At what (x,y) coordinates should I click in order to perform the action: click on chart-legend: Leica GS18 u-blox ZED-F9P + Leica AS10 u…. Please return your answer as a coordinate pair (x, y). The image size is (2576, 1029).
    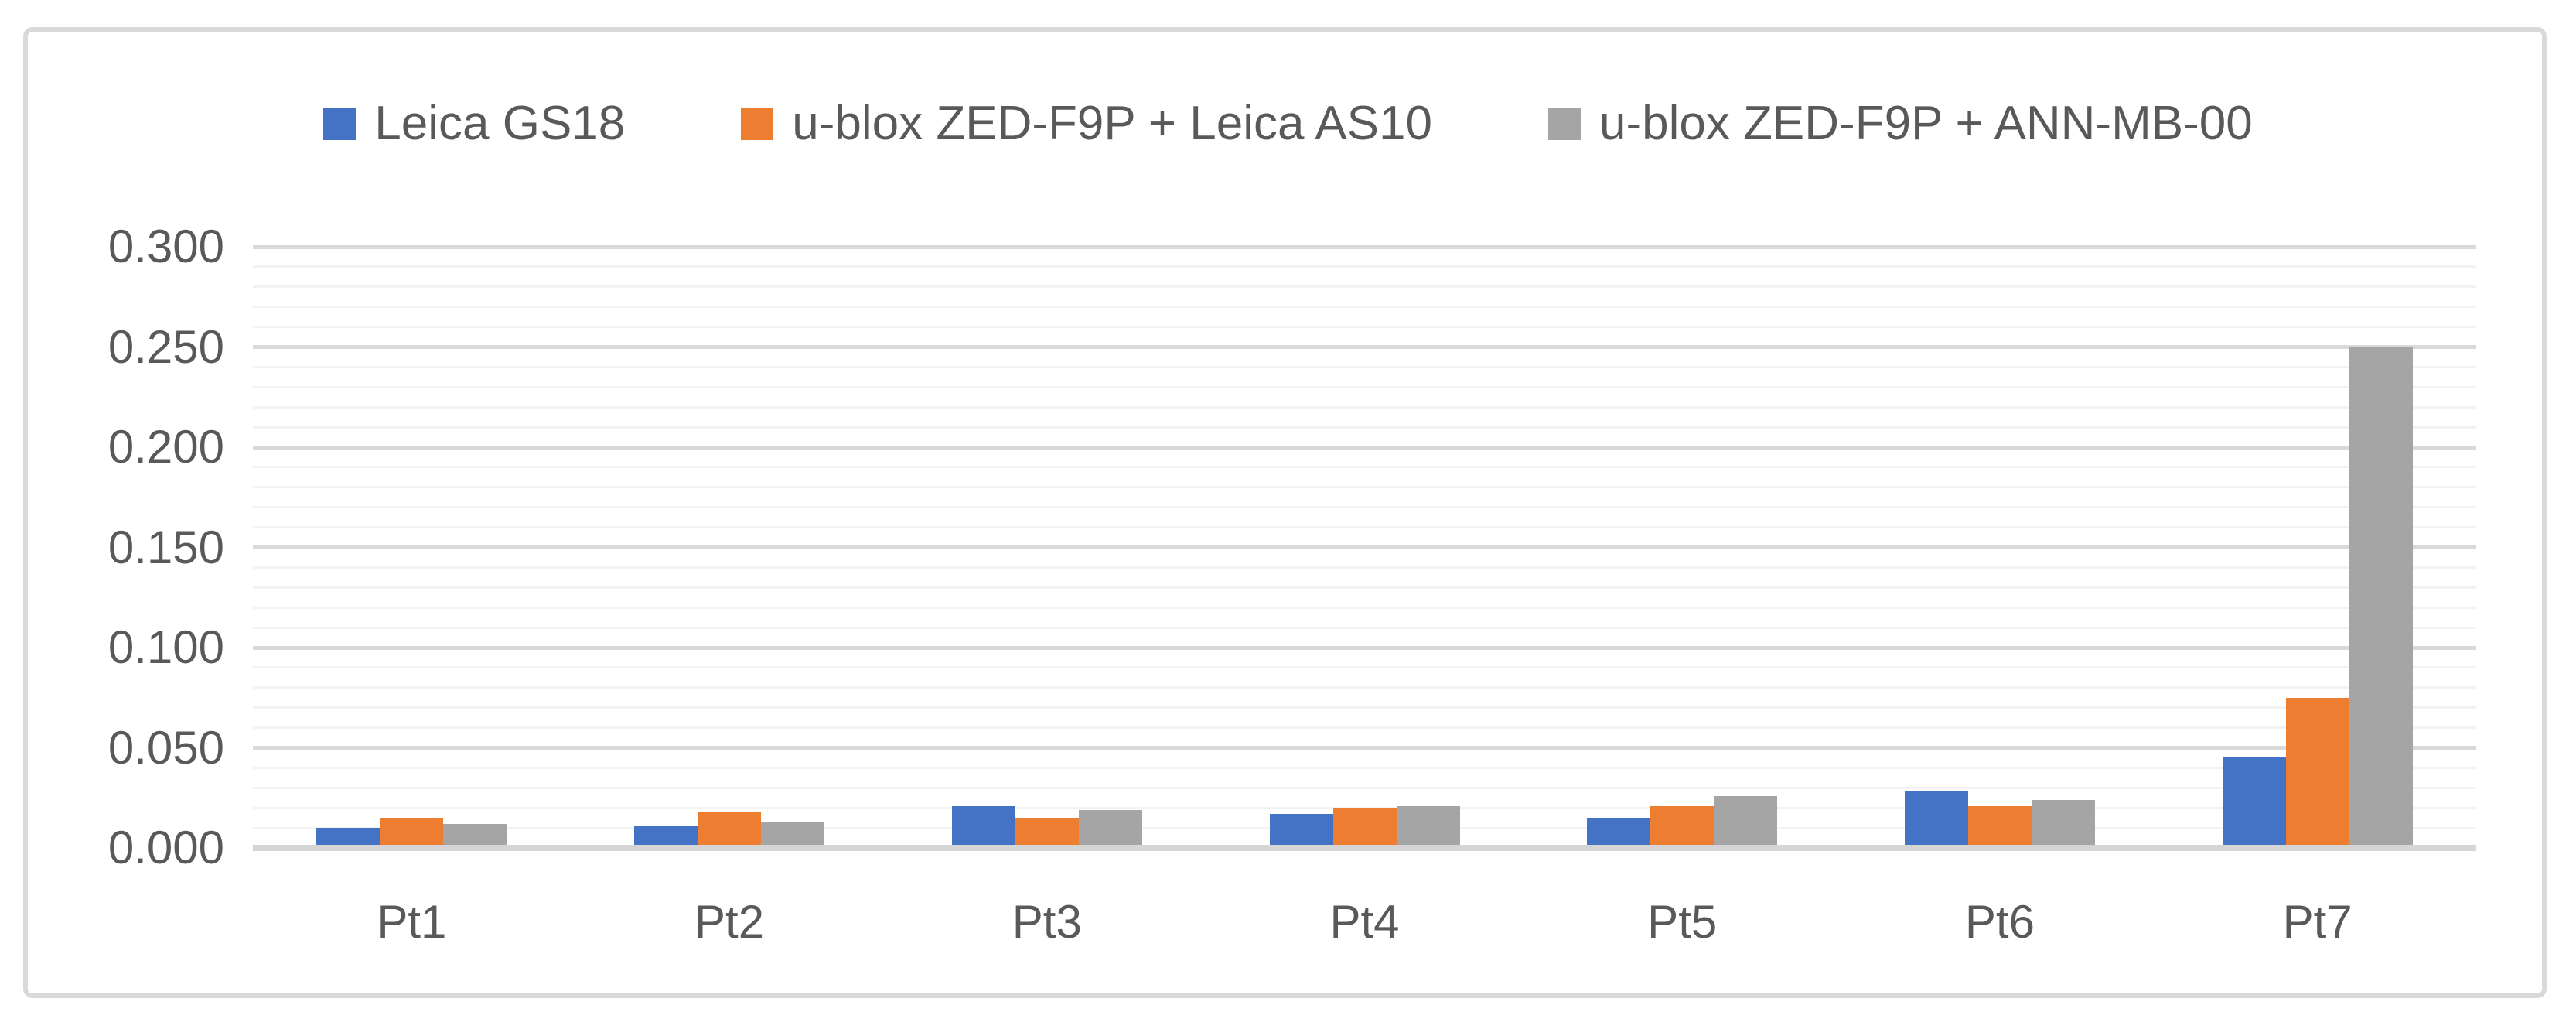
    Looking at the image, I should click on (1288, 124).